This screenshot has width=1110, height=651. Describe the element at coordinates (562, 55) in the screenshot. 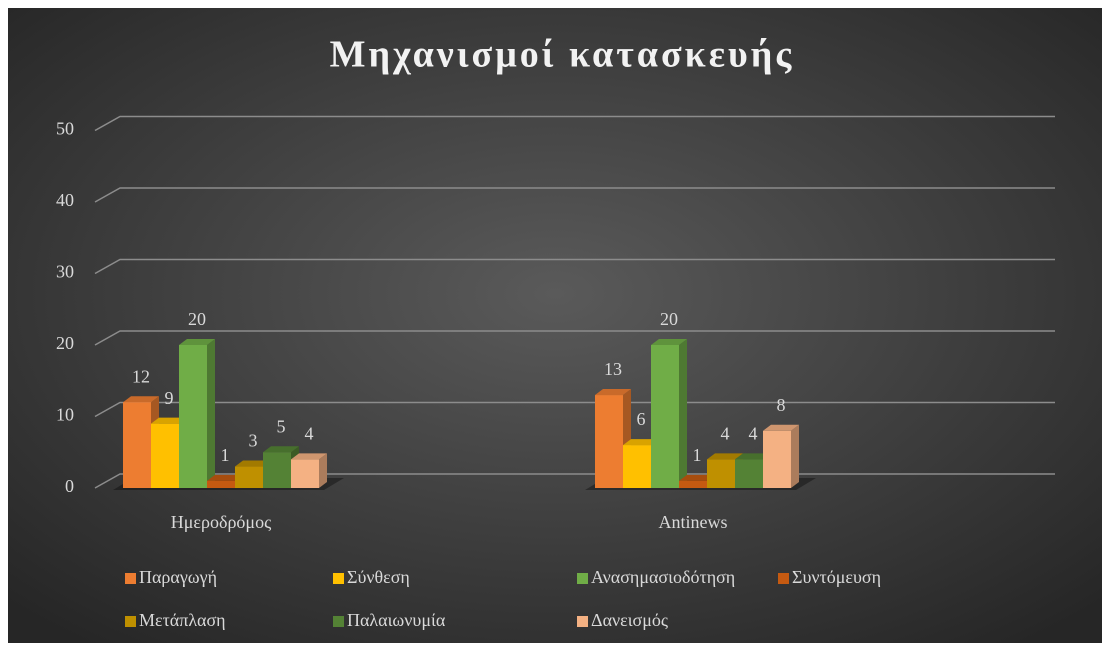

I see `chart-title: Μηχανισμοί κατασκευής` at that location.